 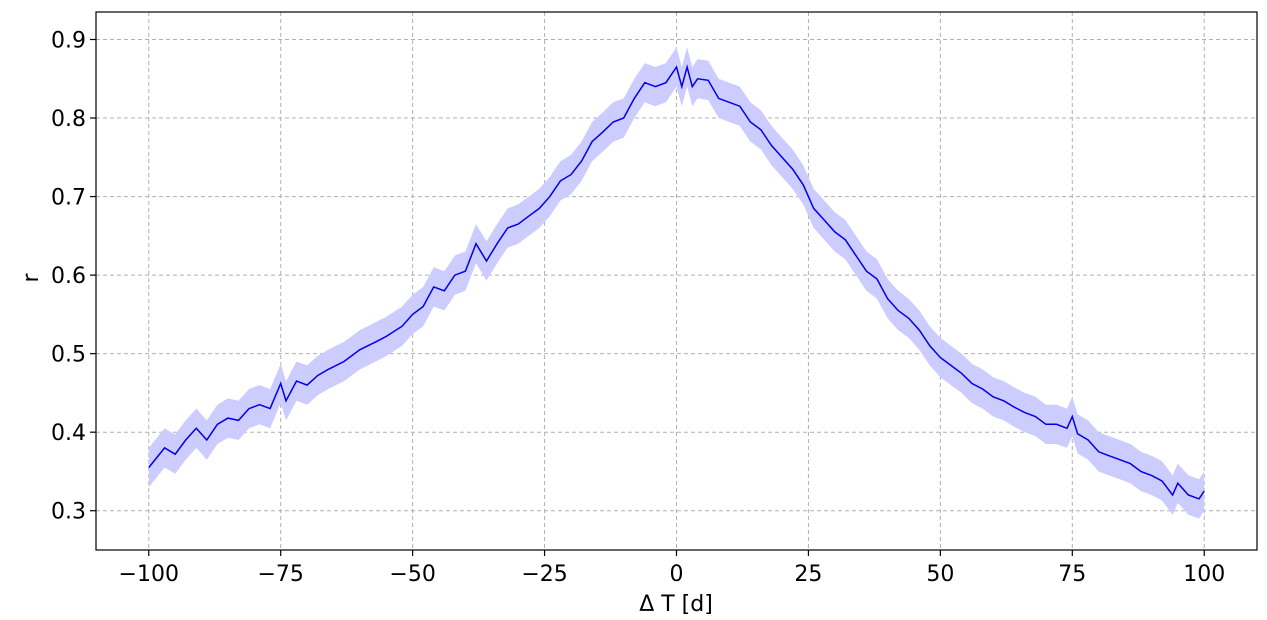 I want to click on x-axis-label: Δ T [d], so click(x=676, y=604).